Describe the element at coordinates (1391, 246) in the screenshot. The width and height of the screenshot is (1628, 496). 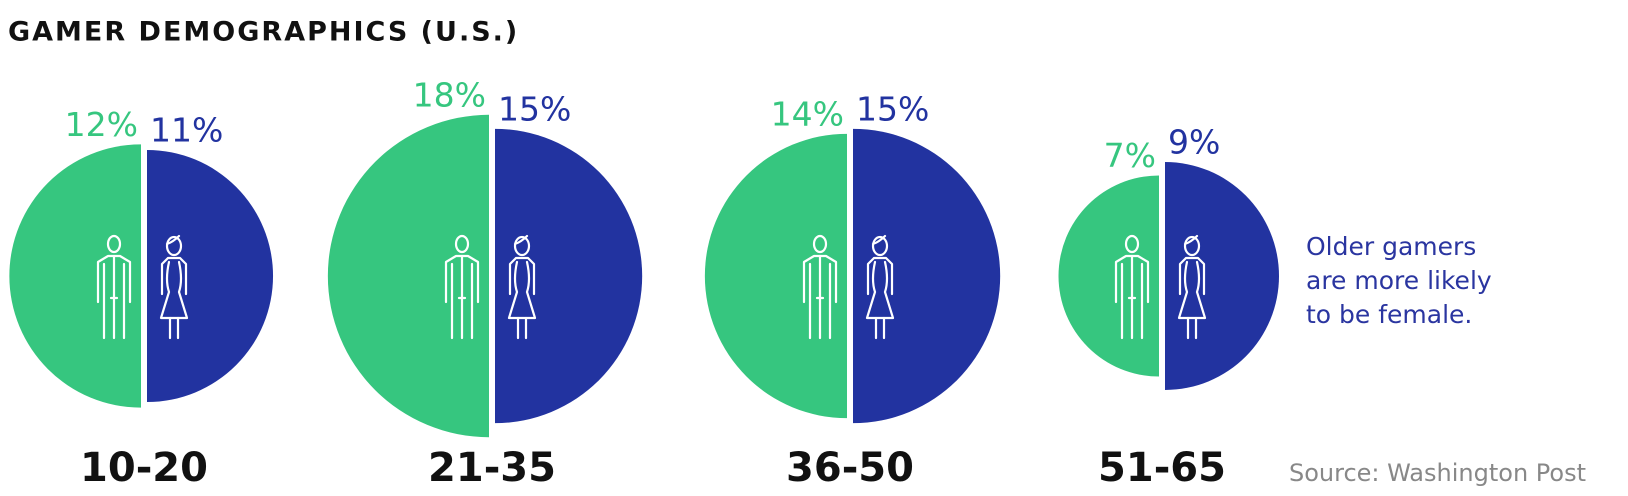
I see `annotation-line: Older gamers` at that location.